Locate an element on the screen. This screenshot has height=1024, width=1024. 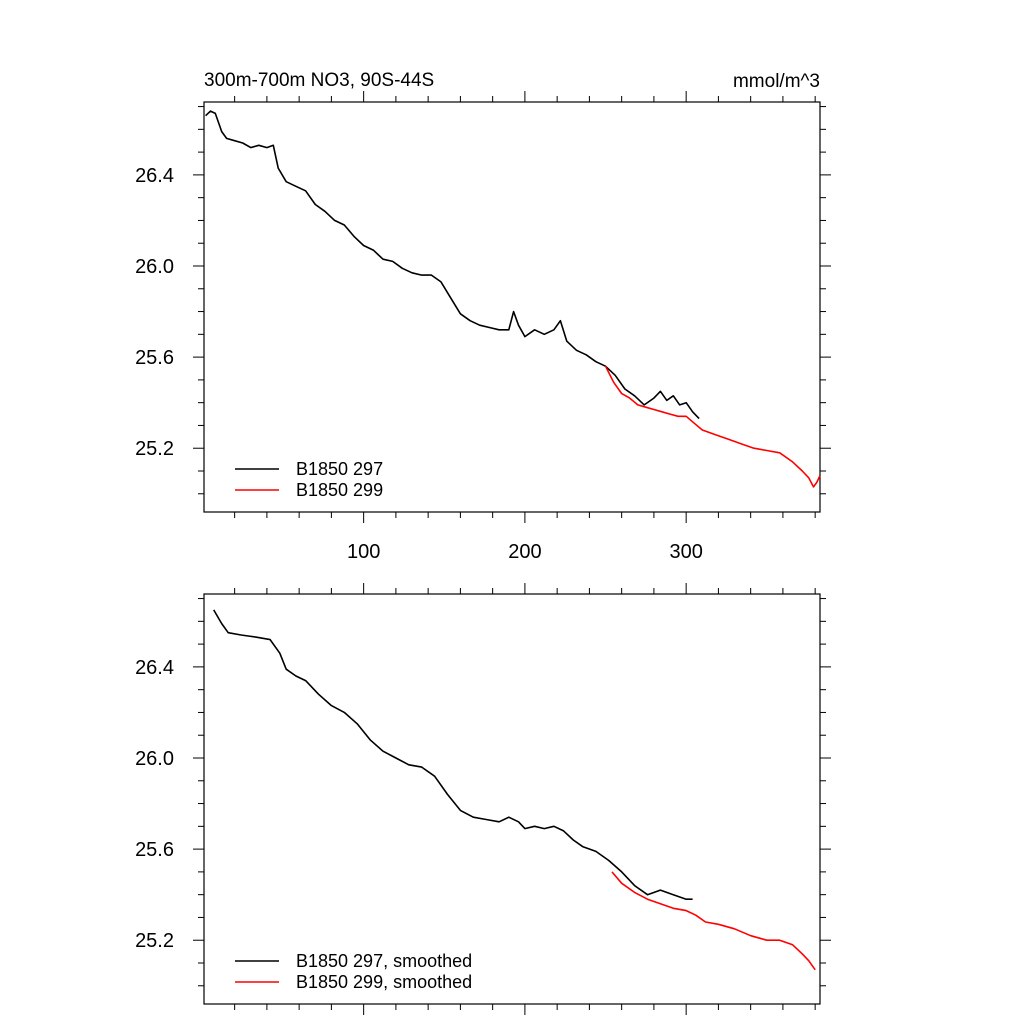
legend-label: B1850 299 is located at coordinates (339, 490).